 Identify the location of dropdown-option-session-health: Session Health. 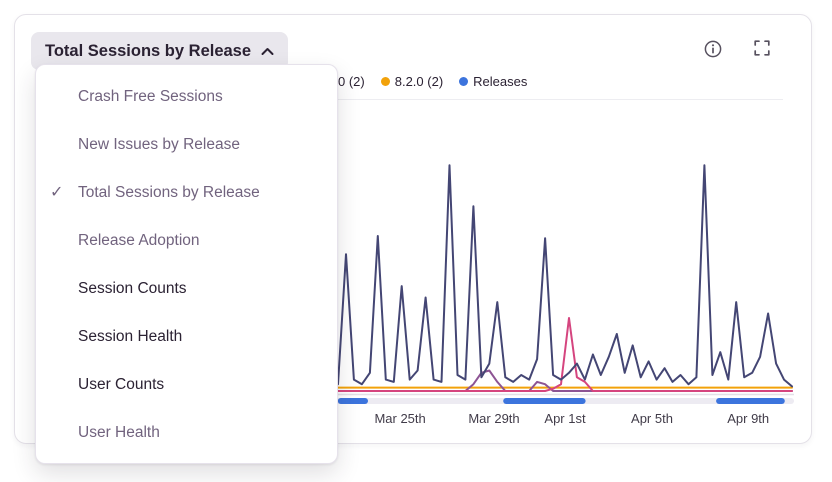
(186, 337).